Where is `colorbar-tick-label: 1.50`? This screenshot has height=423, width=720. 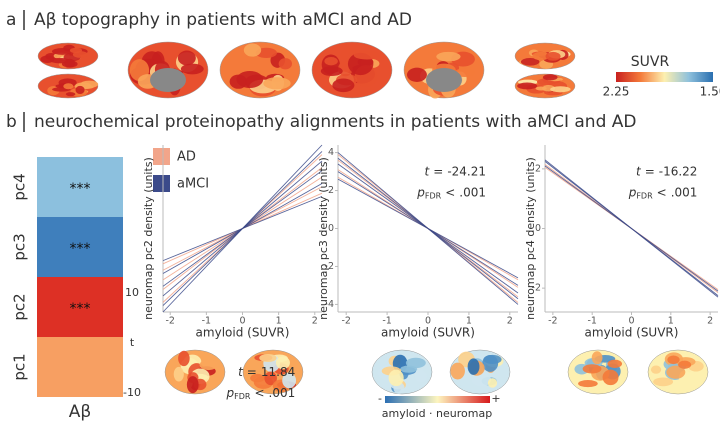 colorbar-tick-label: 1.50 is located at coordinates (710, 92).